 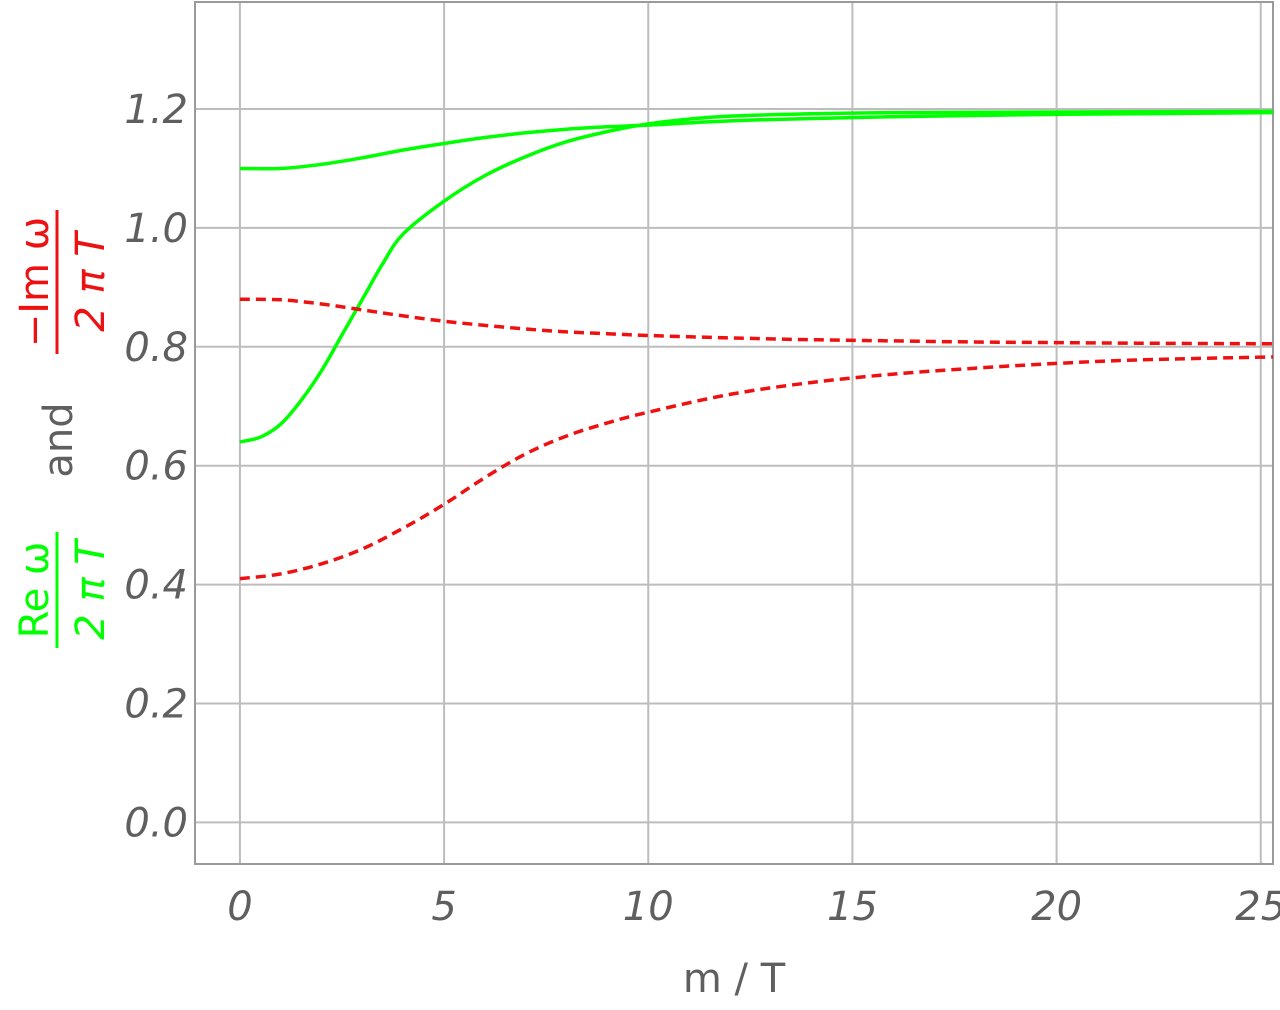 What do you see at coordinates (1056, 907) in the screenshot?
I see `x-tick-label: 20` at bounding box center [1056, 907].